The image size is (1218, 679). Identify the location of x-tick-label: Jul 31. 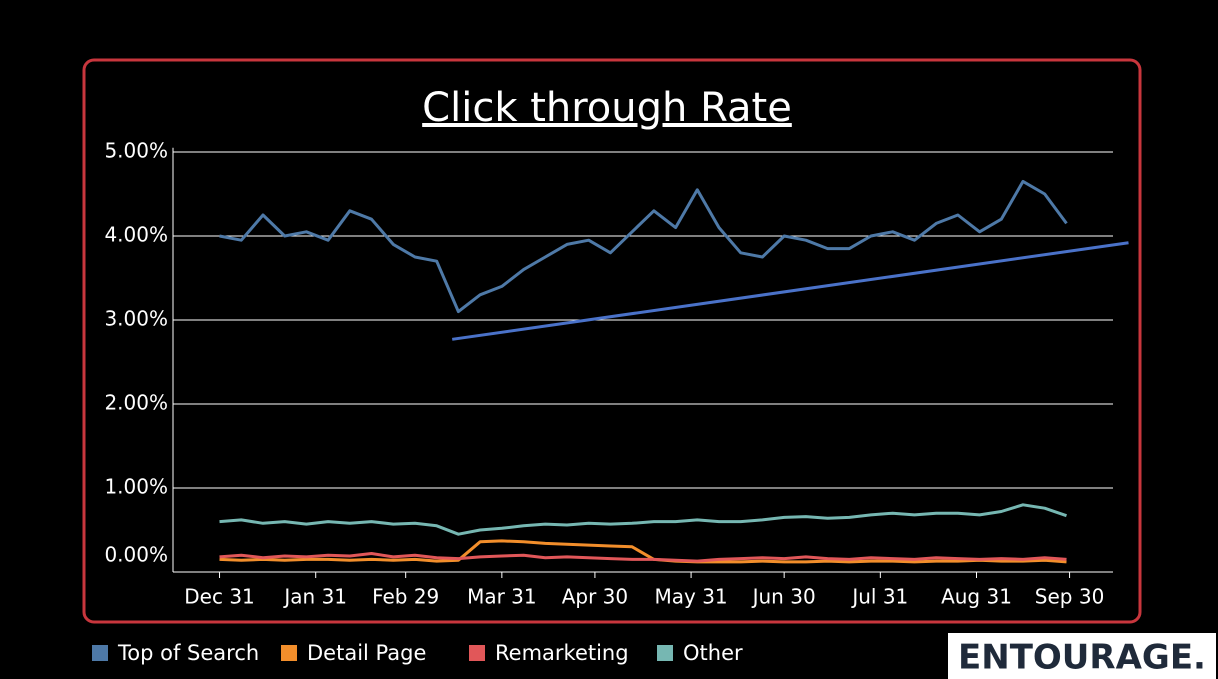
(879, 597).